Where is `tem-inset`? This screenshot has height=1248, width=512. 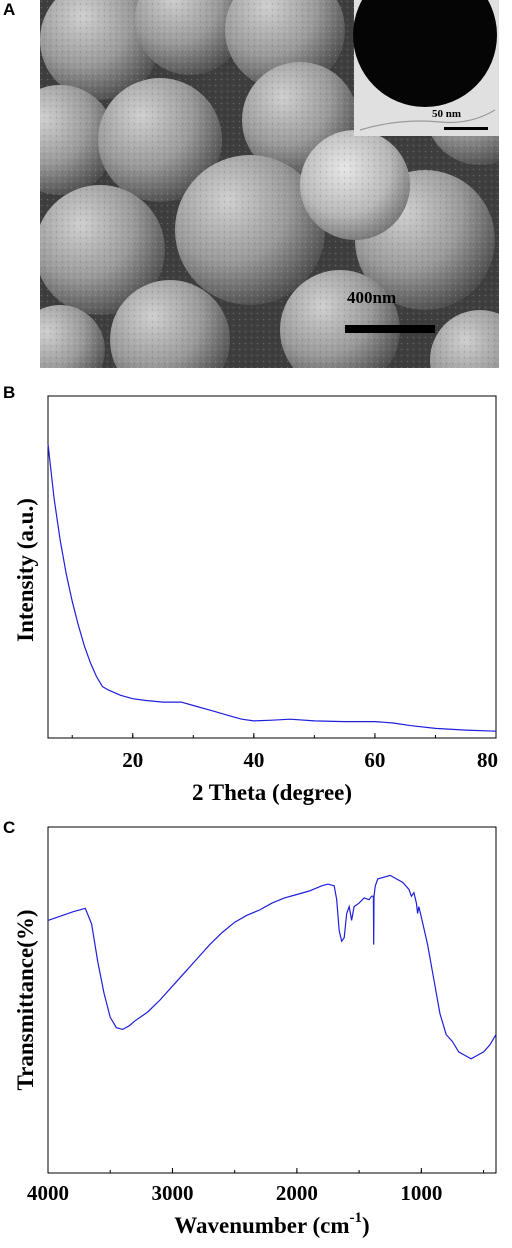
tem-inset is located at coordinates (426, 68).